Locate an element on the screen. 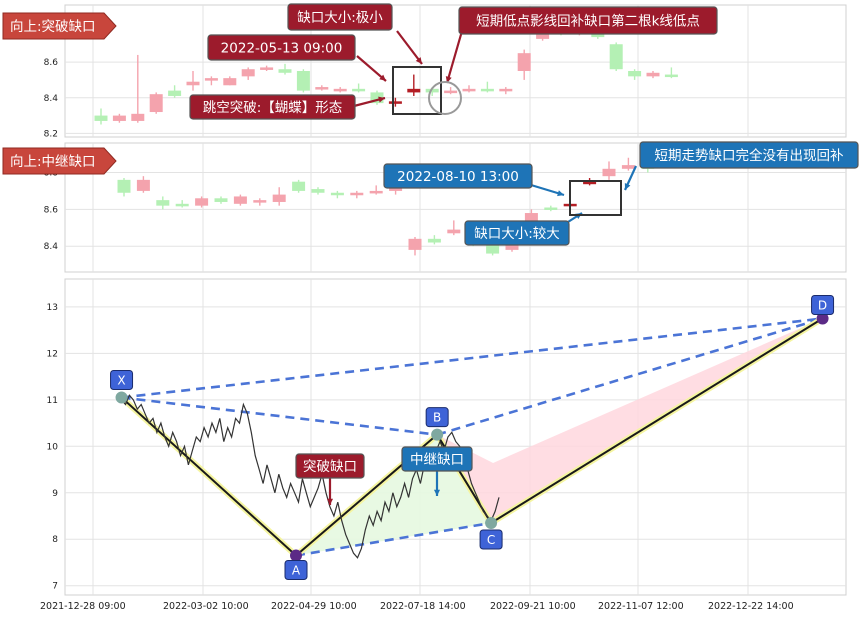 This screenshot has height=617, width=862. no-fill-label: 短期走势缺口完全没有出现回补 is located at coordinates (749, 155).